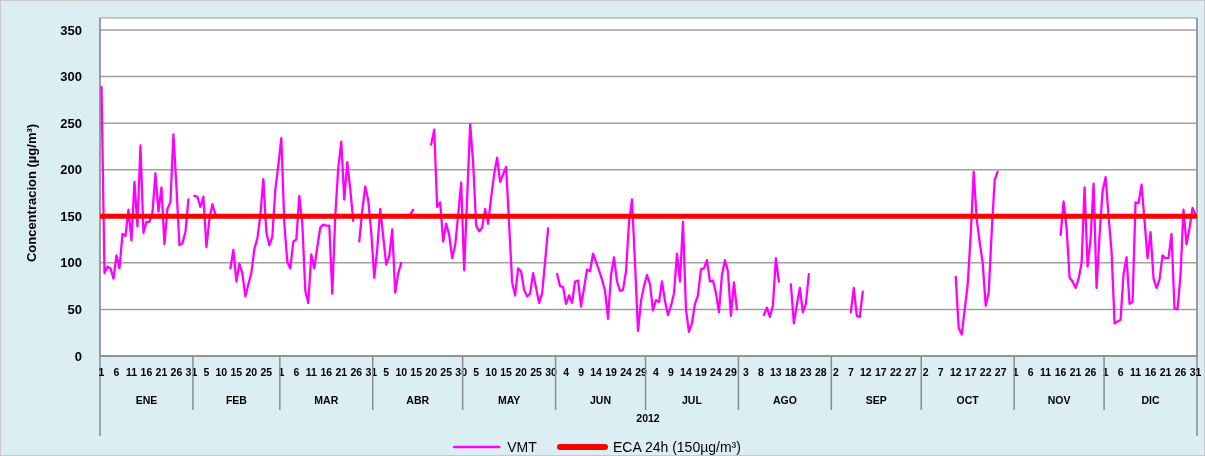 The height and width of the screenshot is (456, 1205). Describe the element at coordinates (776, 372) in the screenshot. I see `x-tick-label: 13` at that location.